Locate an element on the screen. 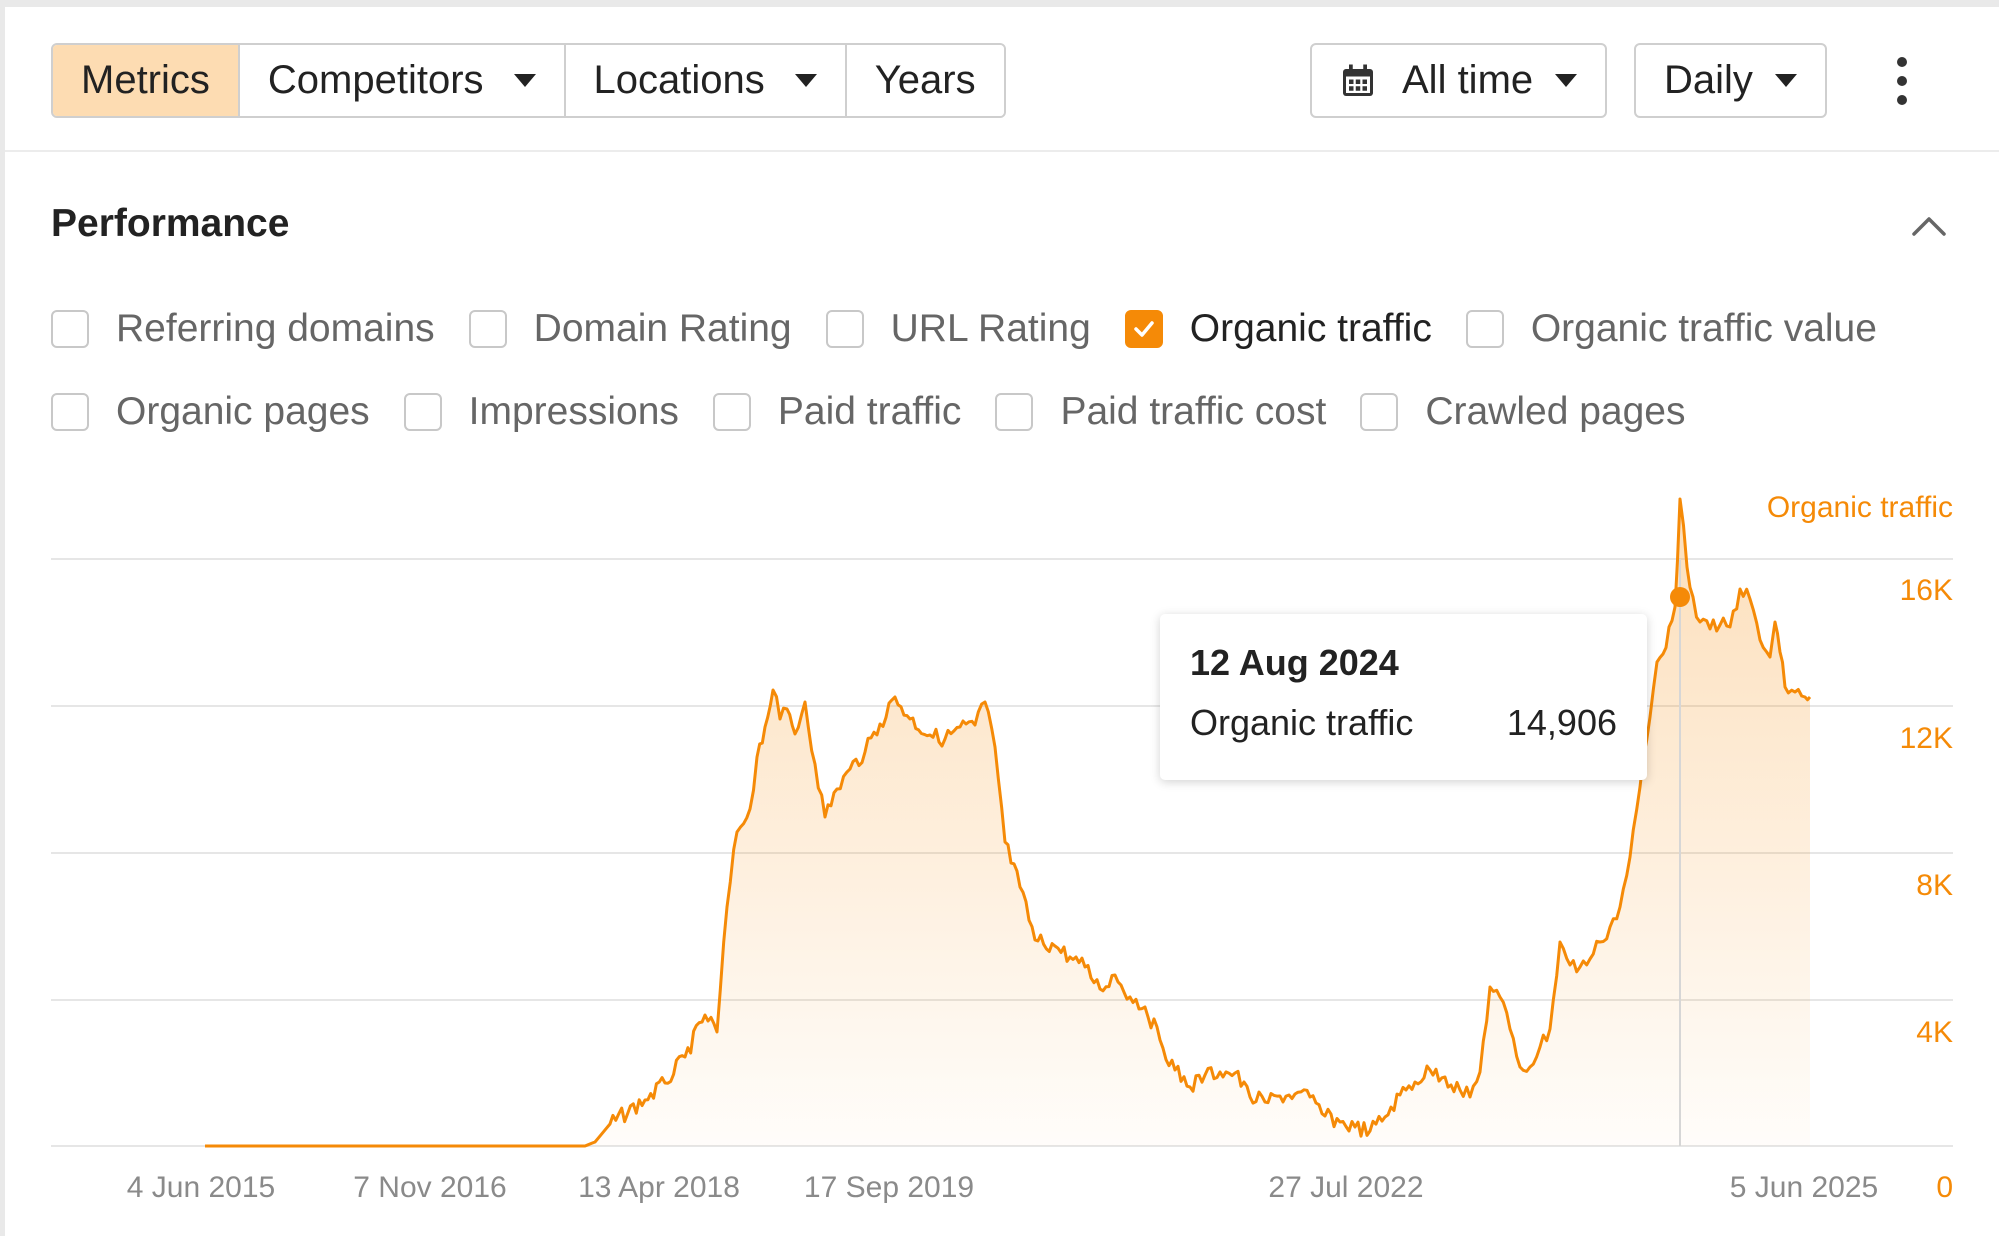 Image resolution: width=1999 pixels, height=1236 pixels. metric-toggle-domain-rating: Domain Rating is located at coordinates (630, 329).